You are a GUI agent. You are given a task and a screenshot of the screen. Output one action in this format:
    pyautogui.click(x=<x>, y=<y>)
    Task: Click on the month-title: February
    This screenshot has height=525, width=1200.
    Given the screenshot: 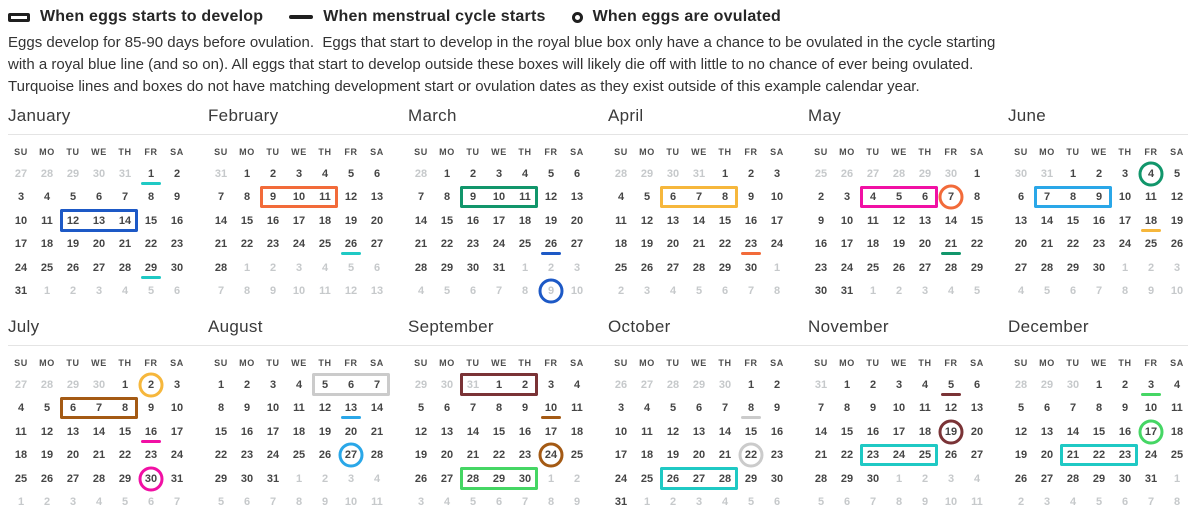 What is the action you would take?
    pyautogui.click(x=243, y=115)
    